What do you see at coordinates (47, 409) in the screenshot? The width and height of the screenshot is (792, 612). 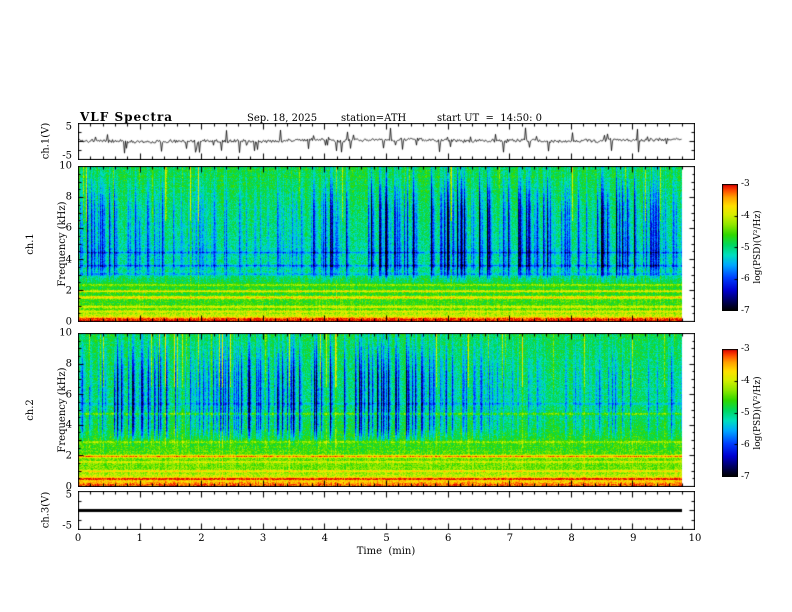 I see `ch2-frequency-axis-label: ch.2 Frequency (kHz)` at bounding box center [47, 409].